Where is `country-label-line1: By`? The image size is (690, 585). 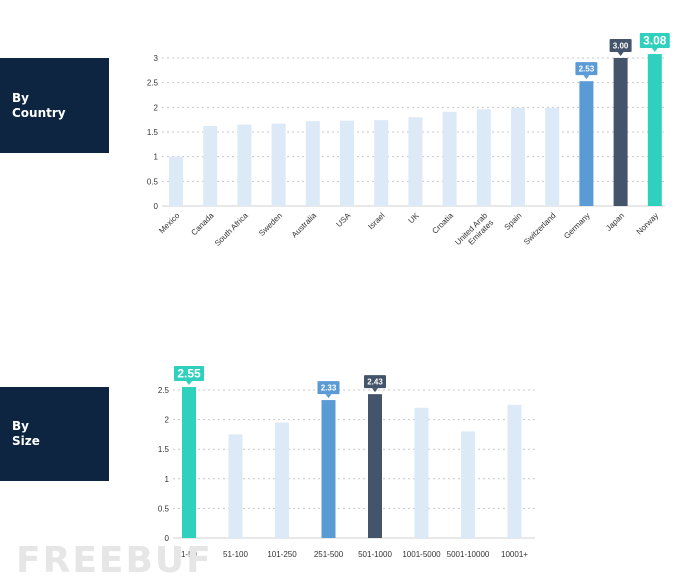 country-label-line1: By is located at coordinates (20, 97).